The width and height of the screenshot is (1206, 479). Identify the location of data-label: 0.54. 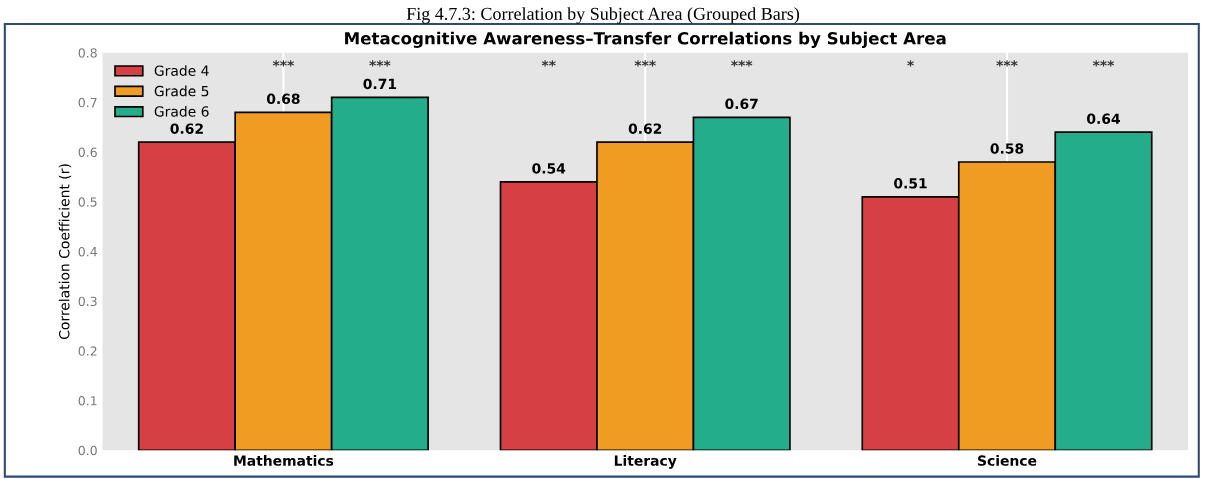
(549, 168).